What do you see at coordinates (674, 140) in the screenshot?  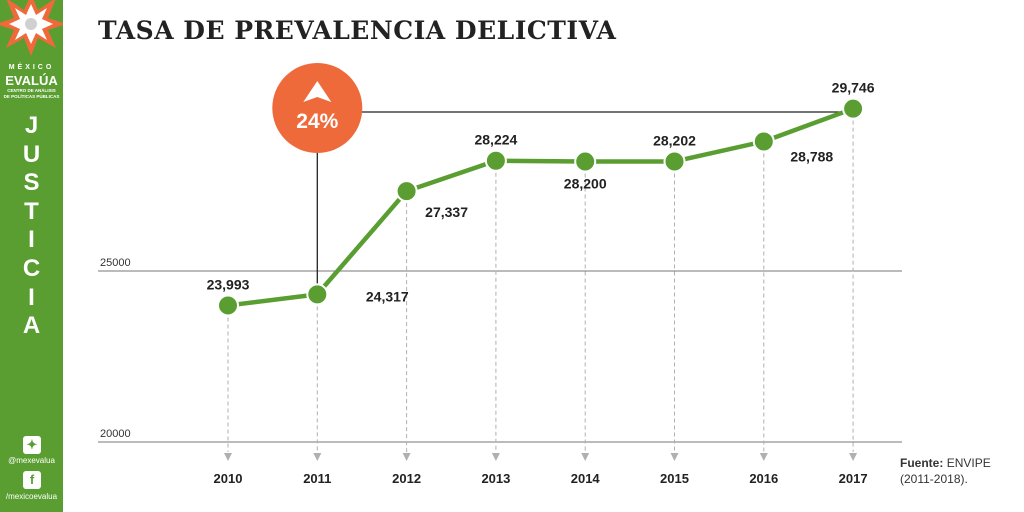 I see `data-label: 28,202` at bounding box center [674, 140].